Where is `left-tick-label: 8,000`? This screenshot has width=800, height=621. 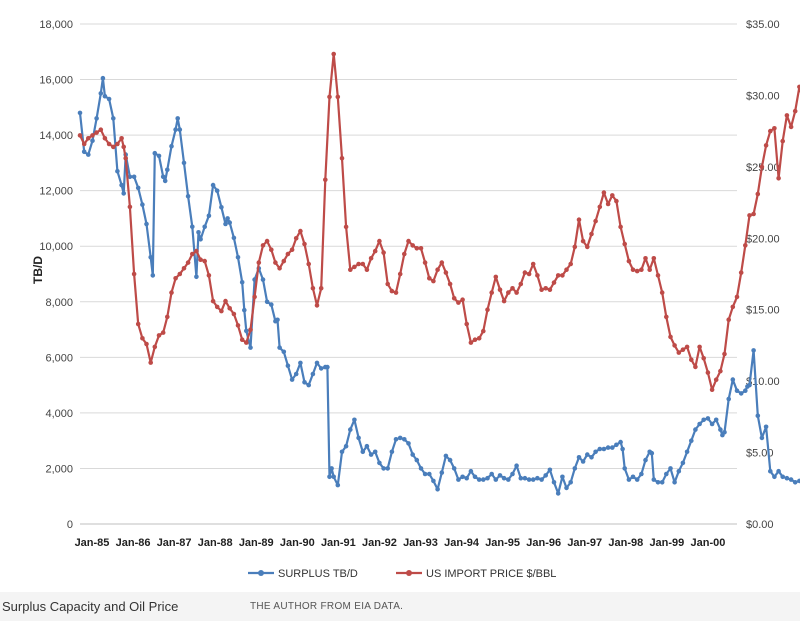 left-tick-label: 8,000 is located at coordinates (59, 303).